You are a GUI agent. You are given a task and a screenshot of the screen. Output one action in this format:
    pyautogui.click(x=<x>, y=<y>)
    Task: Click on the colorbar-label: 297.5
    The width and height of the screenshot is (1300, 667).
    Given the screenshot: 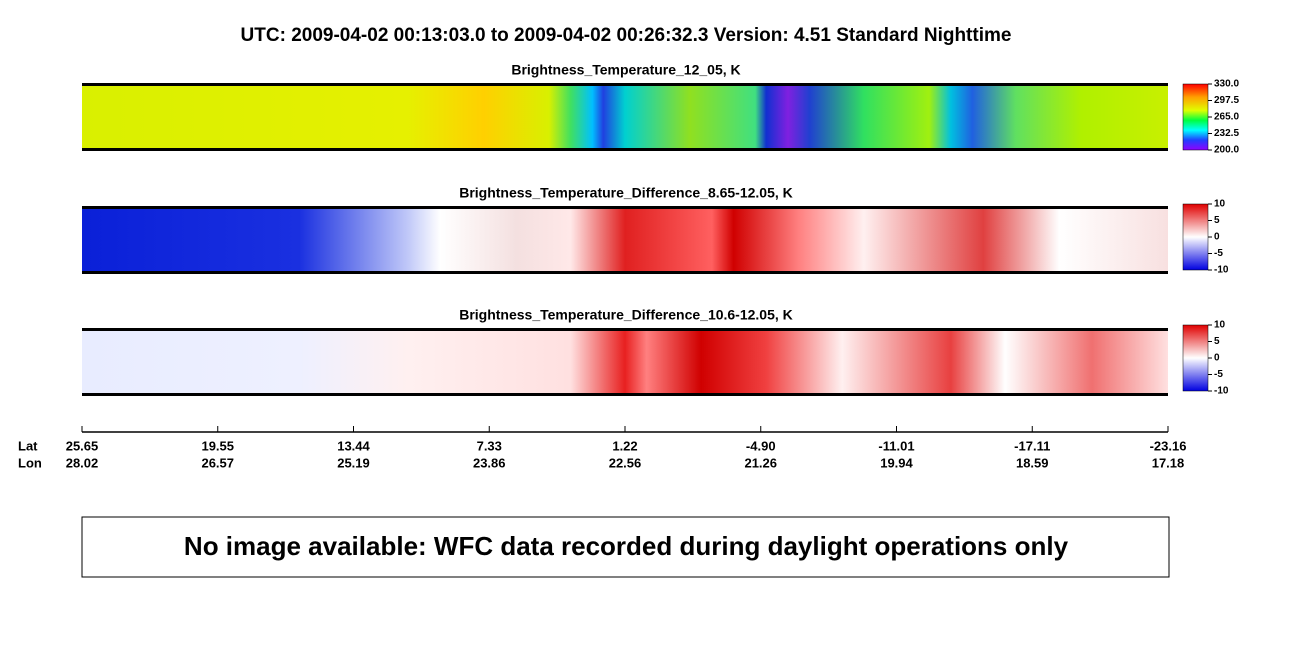 What is the action you would take?
    pyautogui.click(x=1226, y=100)
    